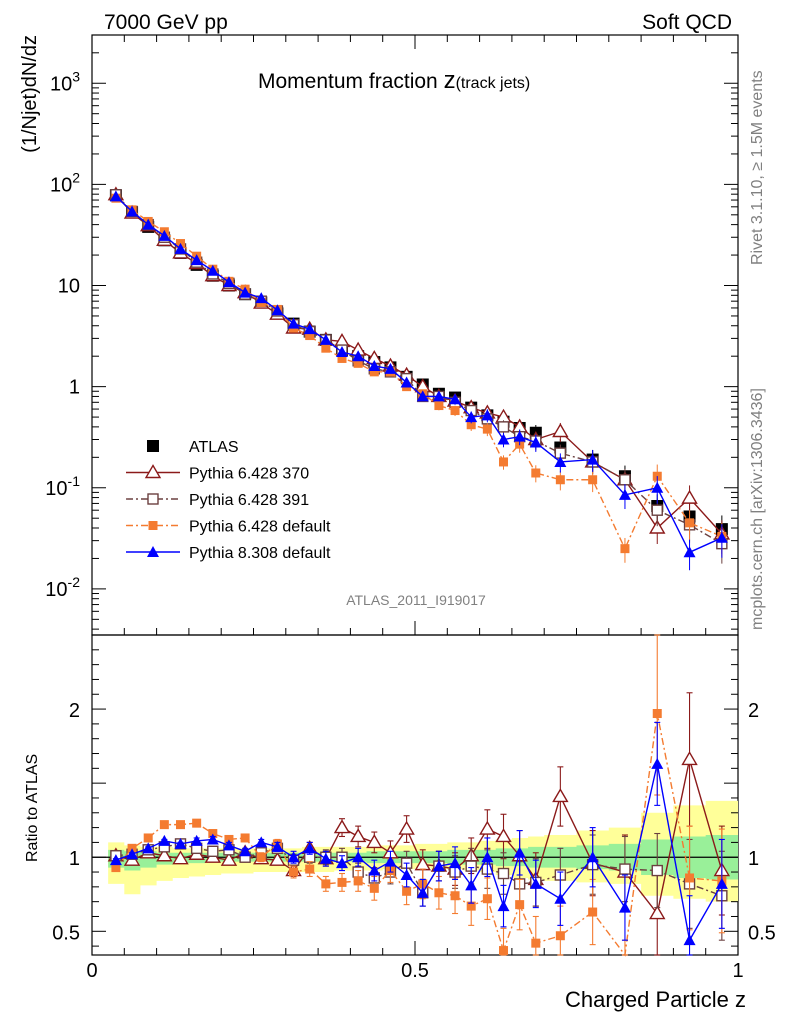 This screenshot has height=1024, width=786. What do you see at coordinates (493, 83) in the screenshot?
I see `plot-title-sub: (track jets)` at bounding box center [493, 83].